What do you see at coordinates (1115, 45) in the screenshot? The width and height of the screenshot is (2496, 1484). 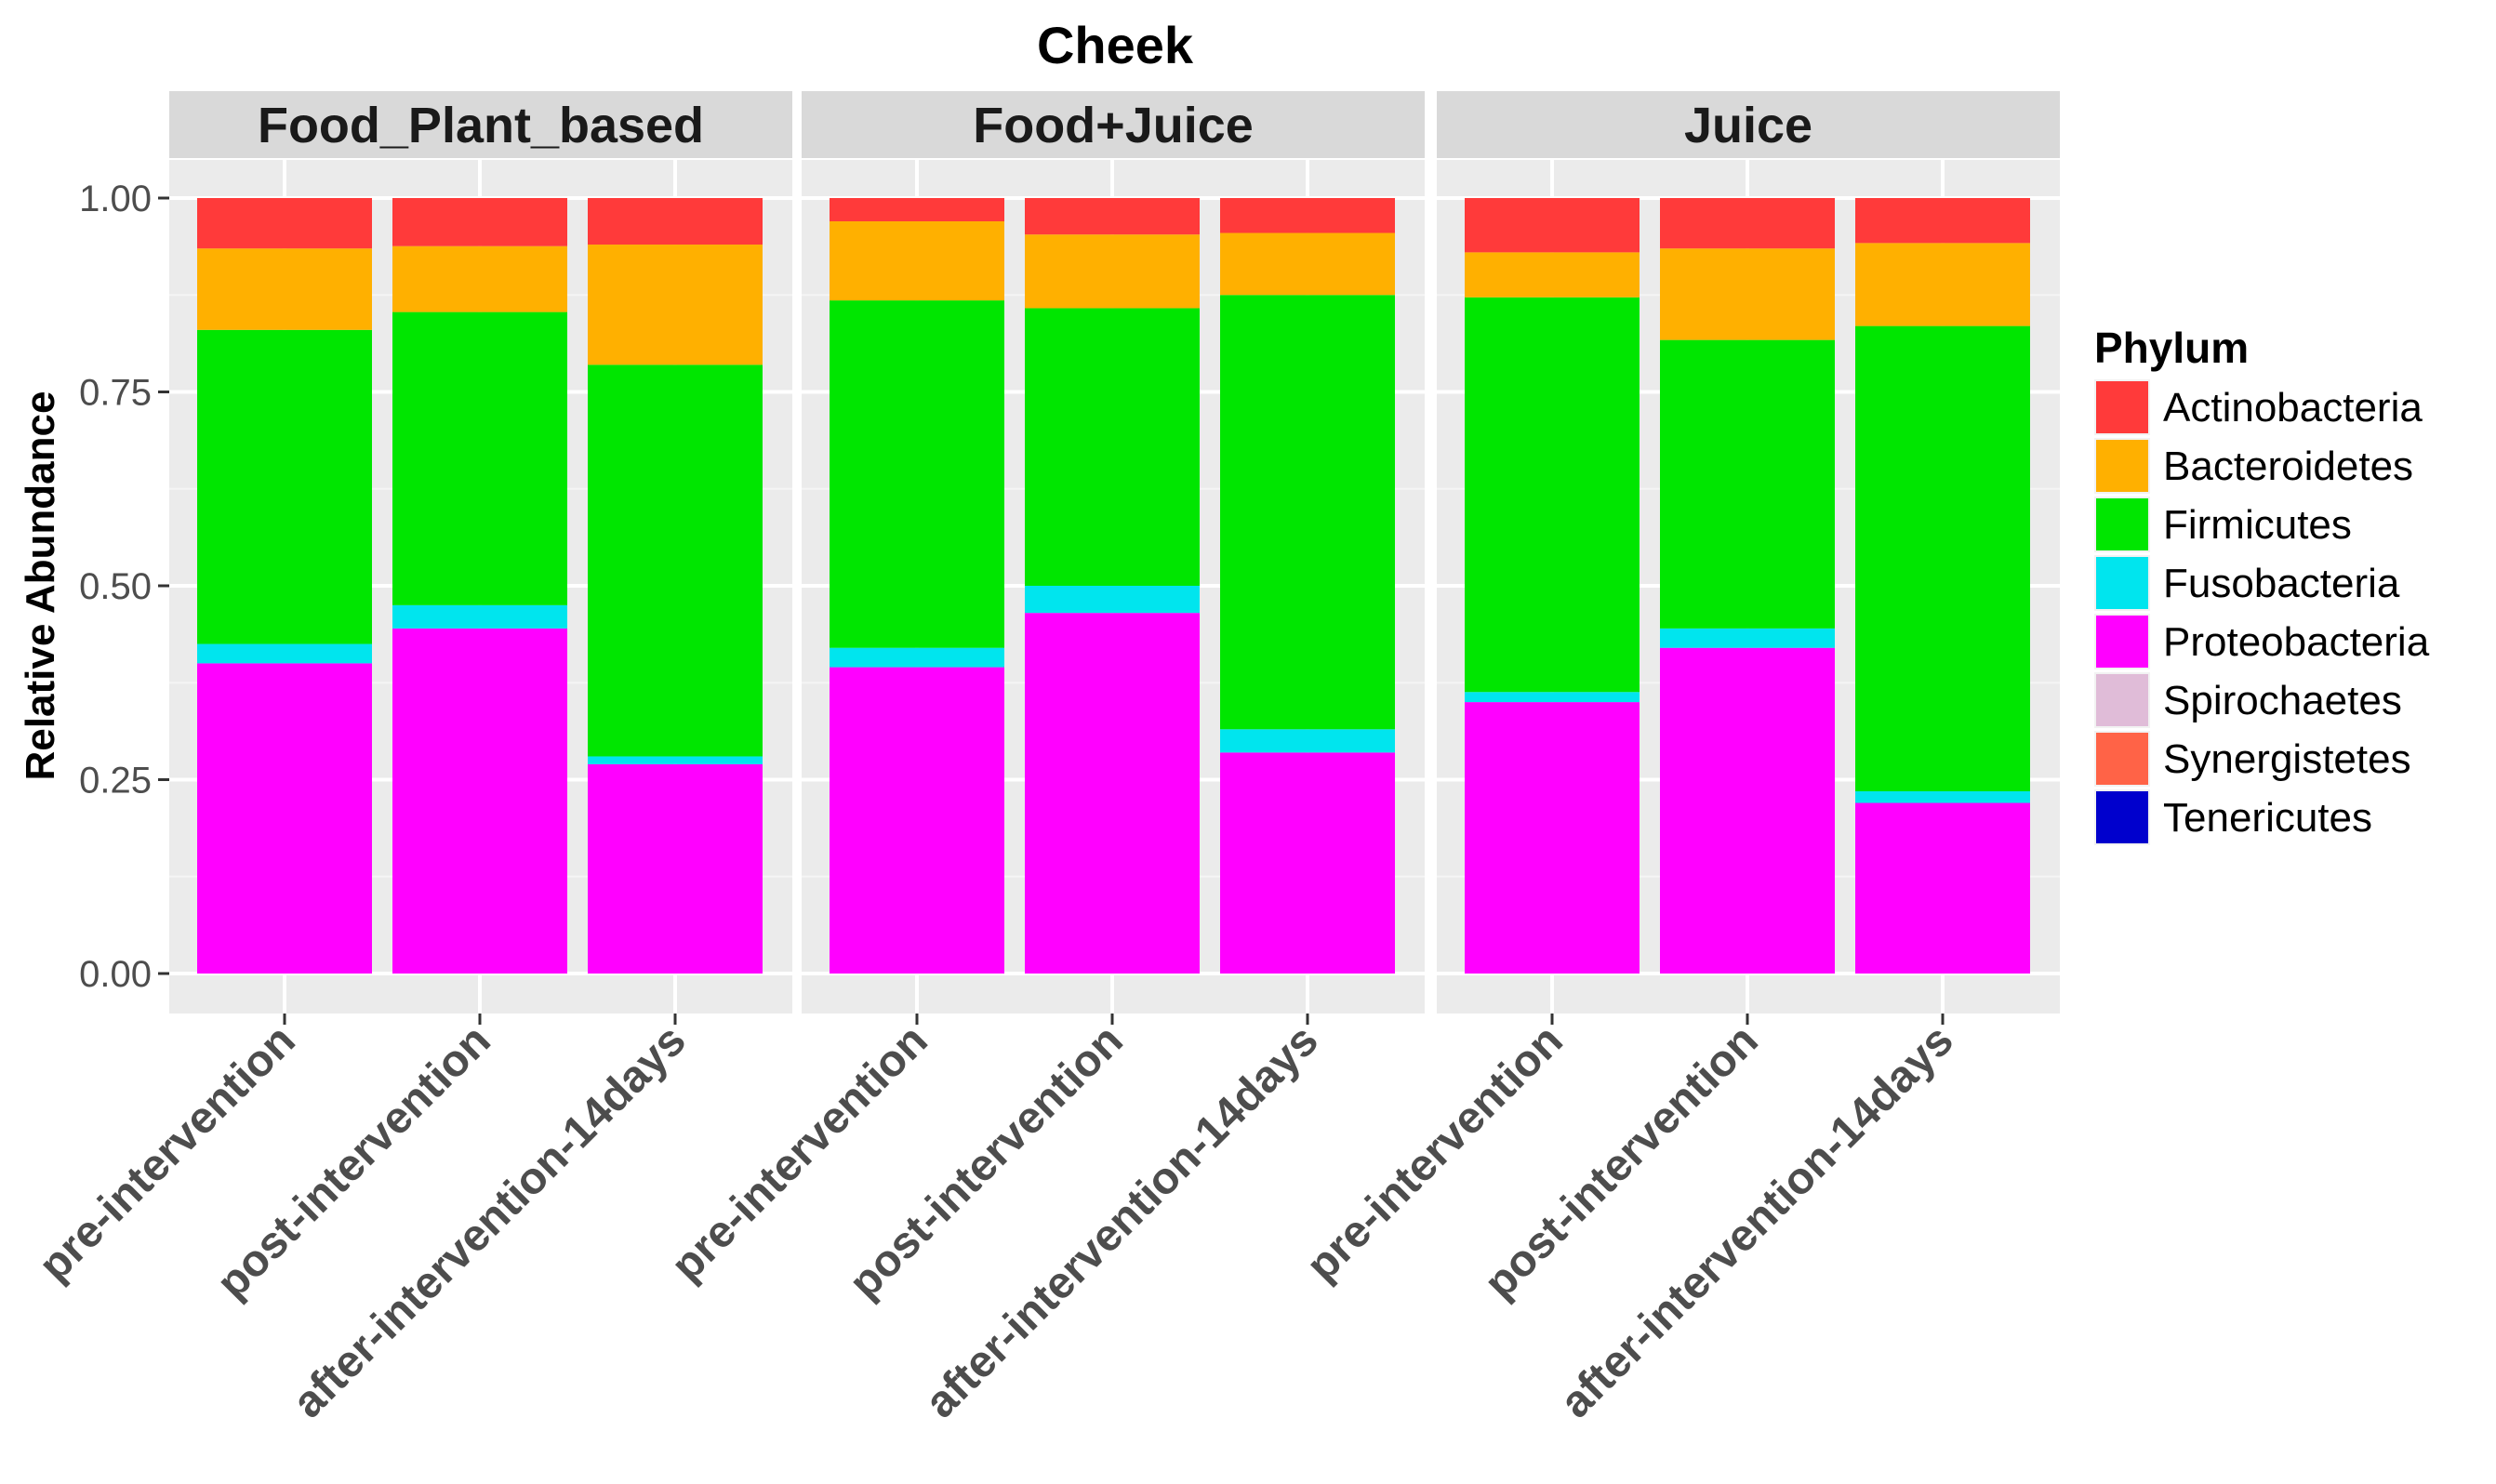 I see `chart-title: Cheek` at bounding box center [1115, 45].